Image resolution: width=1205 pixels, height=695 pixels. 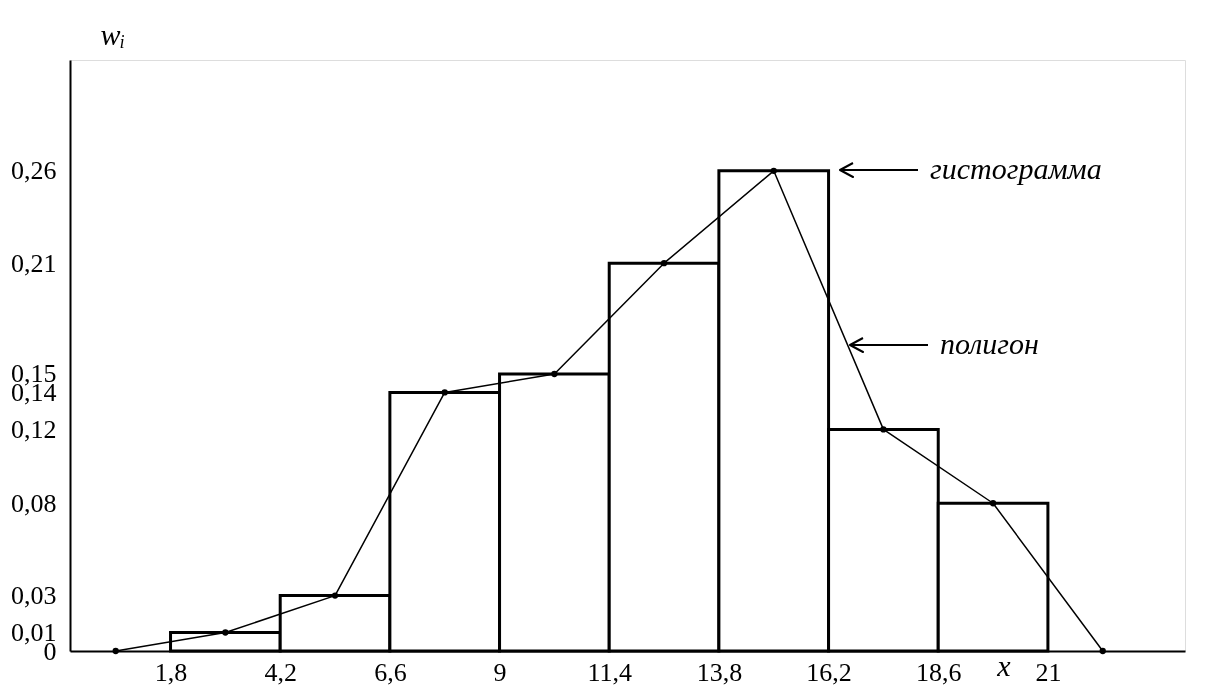 What do you see at coordinates (1016, 168) in the screenshot?
I see `annotation: гистограмма` at bounding box center [1016, 168].